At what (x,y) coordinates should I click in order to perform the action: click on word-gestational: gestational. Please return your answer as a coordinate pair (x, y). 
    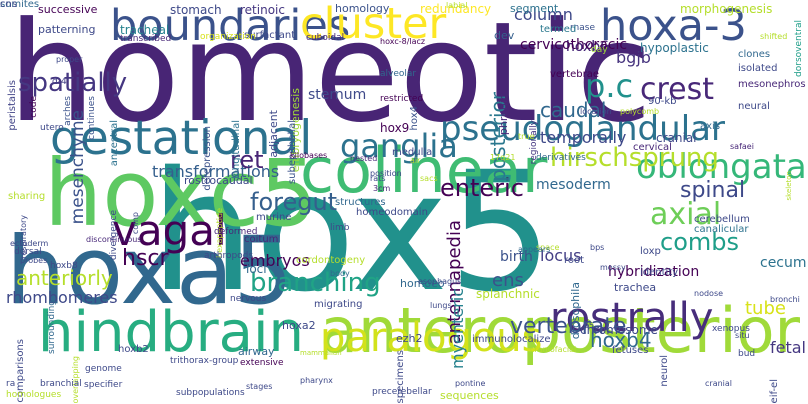
    Looking at the image, I should click on (181, 138).